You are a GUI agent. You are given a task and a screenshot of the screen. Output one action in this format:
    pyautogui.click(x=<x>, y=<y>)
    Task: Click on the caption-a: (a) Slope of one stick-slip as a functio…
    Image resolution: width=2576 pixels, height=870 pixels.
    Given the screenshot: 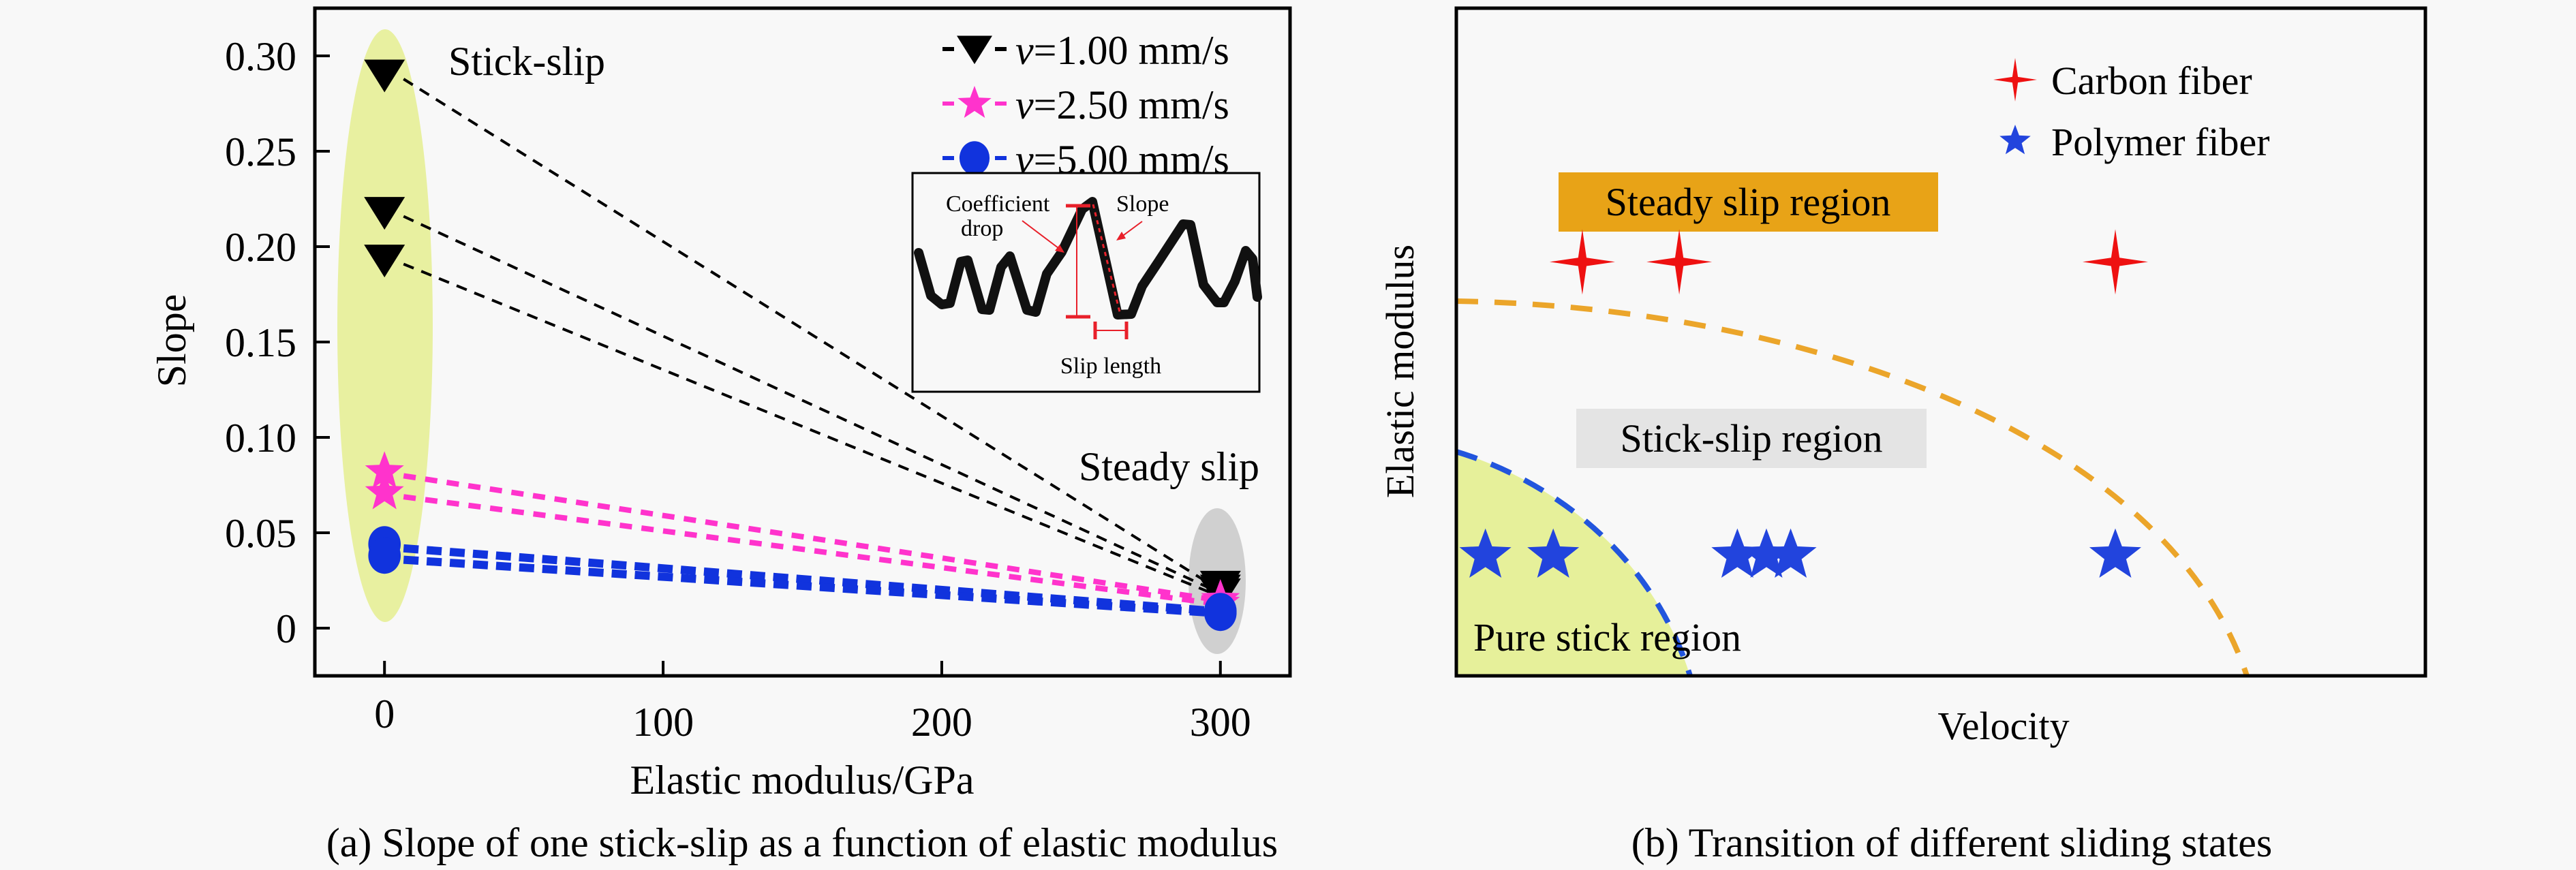 What is the action you would take?
    pyautogui.click(x=802, y=842)
    